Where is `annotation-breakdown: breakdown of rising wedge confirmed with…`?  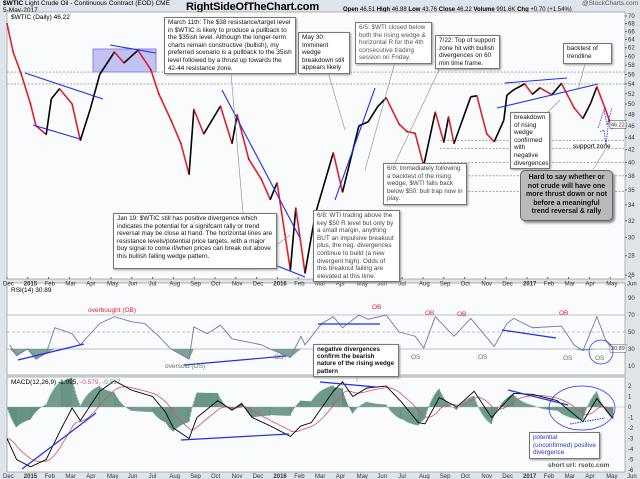 annotation-breakdown: breakdown of rising wedge confirmed with… is located at coordinates (530, 141).